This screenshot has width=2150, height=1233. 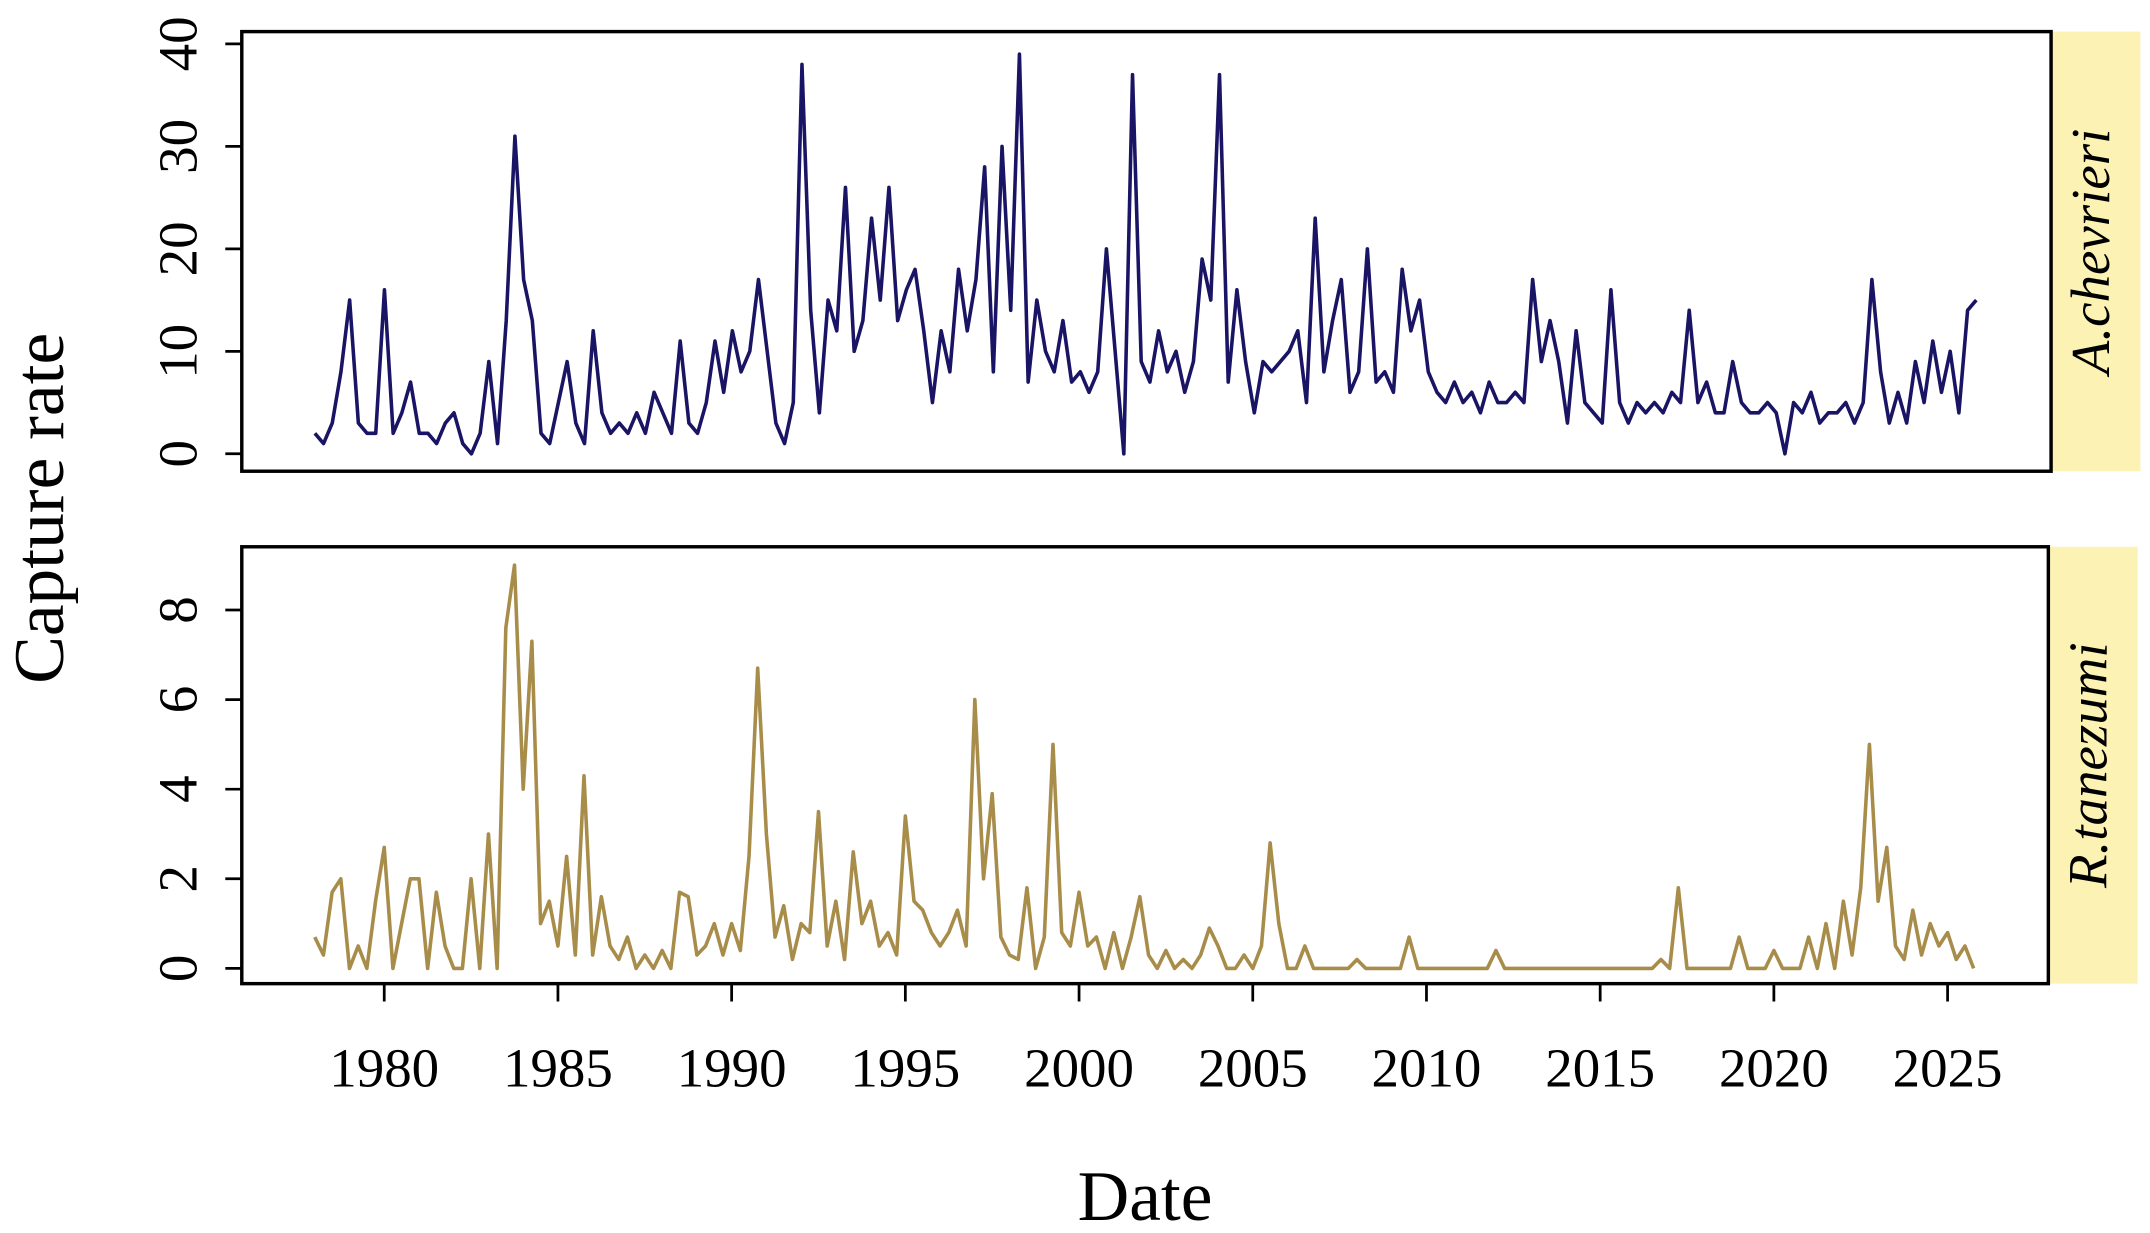 What do you see at coordinates (1253, 1068) in the screenshot?
I see `x-tick-label: 2005` at bounding box center [1253, 1068].